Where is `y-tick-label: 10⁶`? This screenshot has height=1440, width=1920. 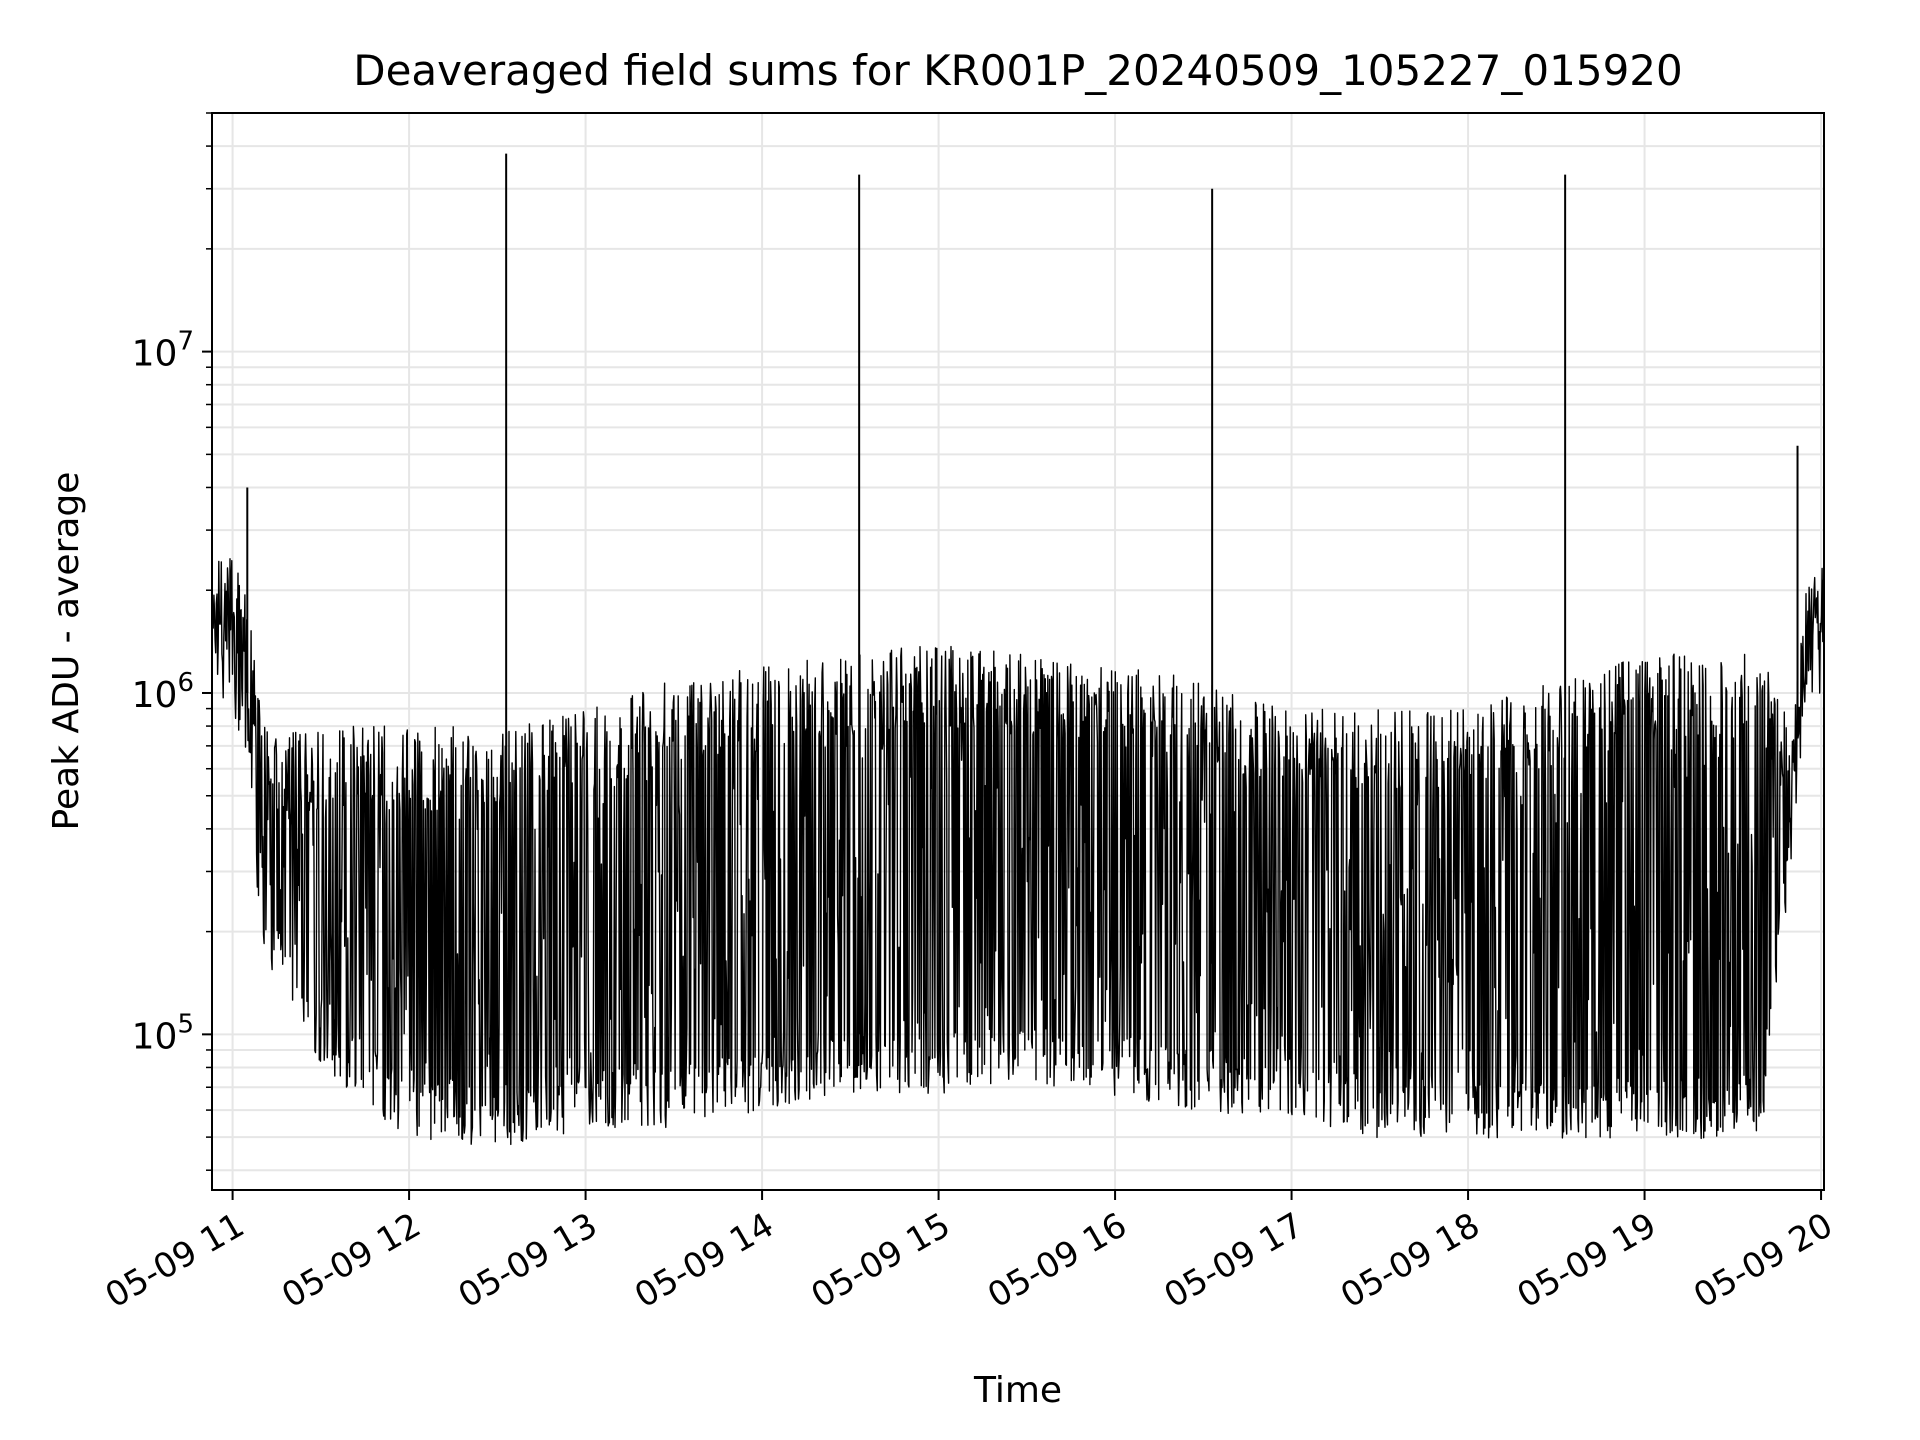 y-tick-label: 10⁶ is located at coordinates (163, 692).